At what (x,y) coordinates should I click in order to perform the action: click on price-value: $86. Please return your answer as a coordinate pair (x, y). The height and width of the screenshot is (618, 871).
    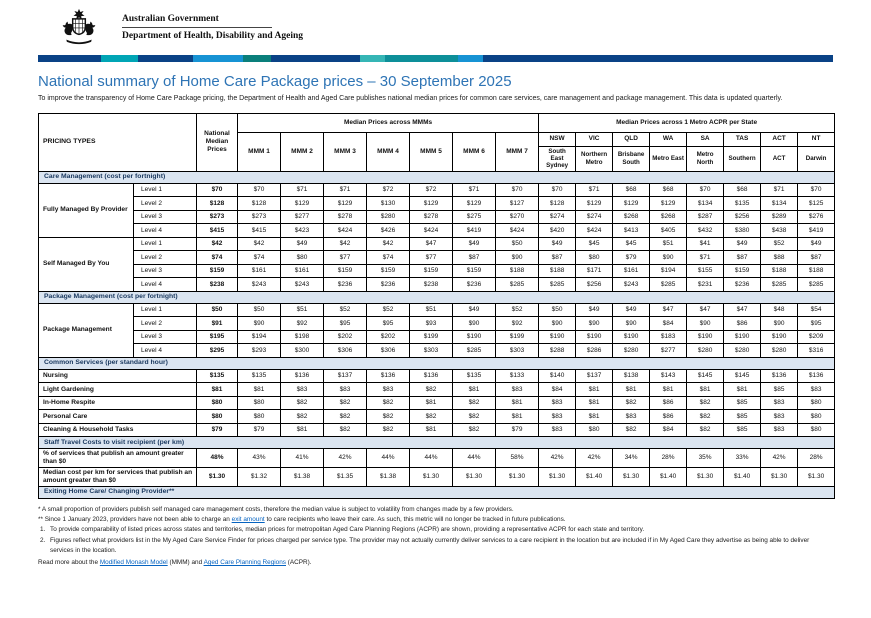
    Looking at the image, I should click on (668, 403).